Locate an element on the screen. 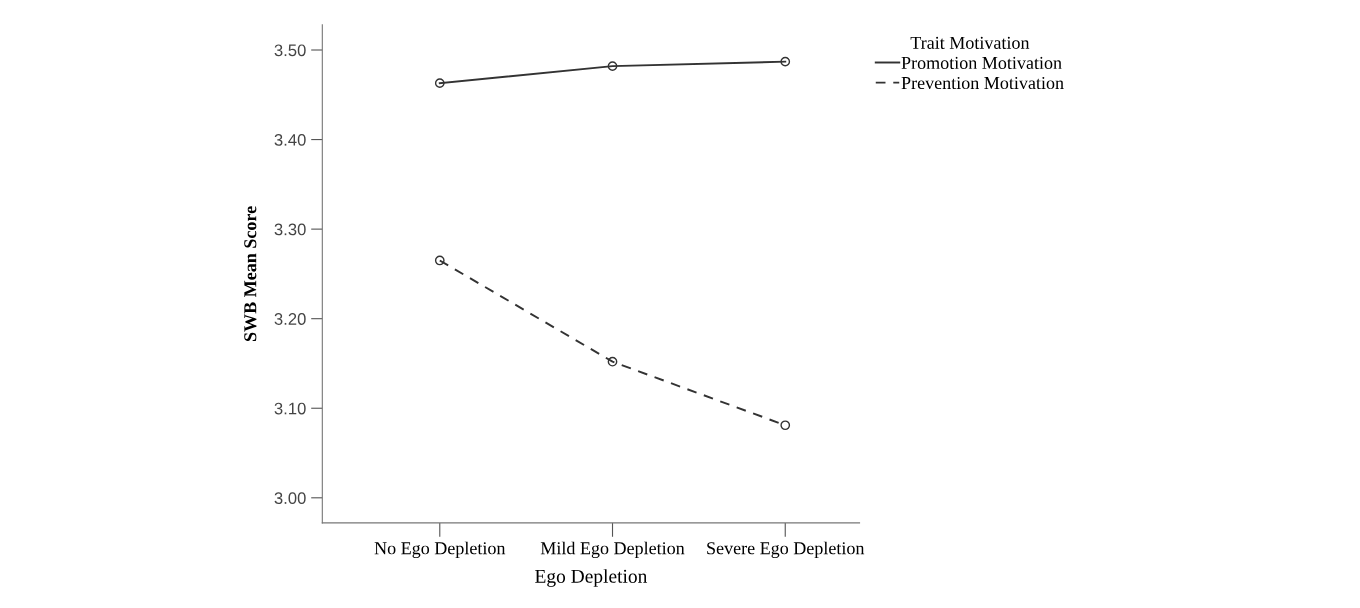 The height and width of the screenshot is (608, 1360). legend-label: Prevention Motivation is located at coordinates (982, 83).